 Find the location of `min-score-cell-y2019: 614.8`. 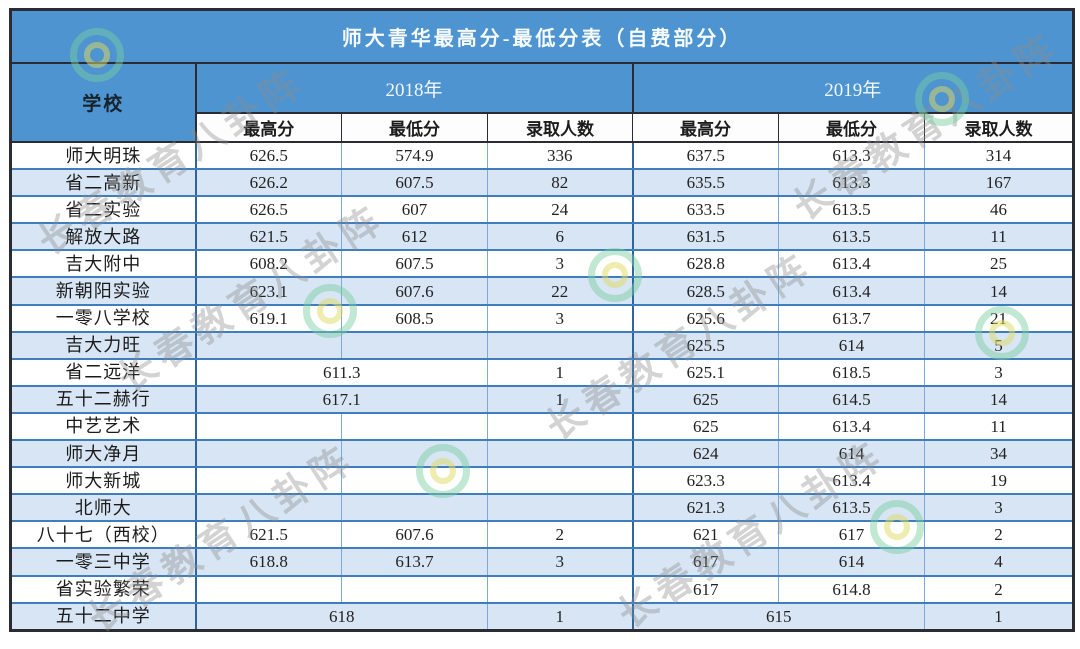

min-score-cell-y2019: 614.8 is located at coordinates (851, 589).